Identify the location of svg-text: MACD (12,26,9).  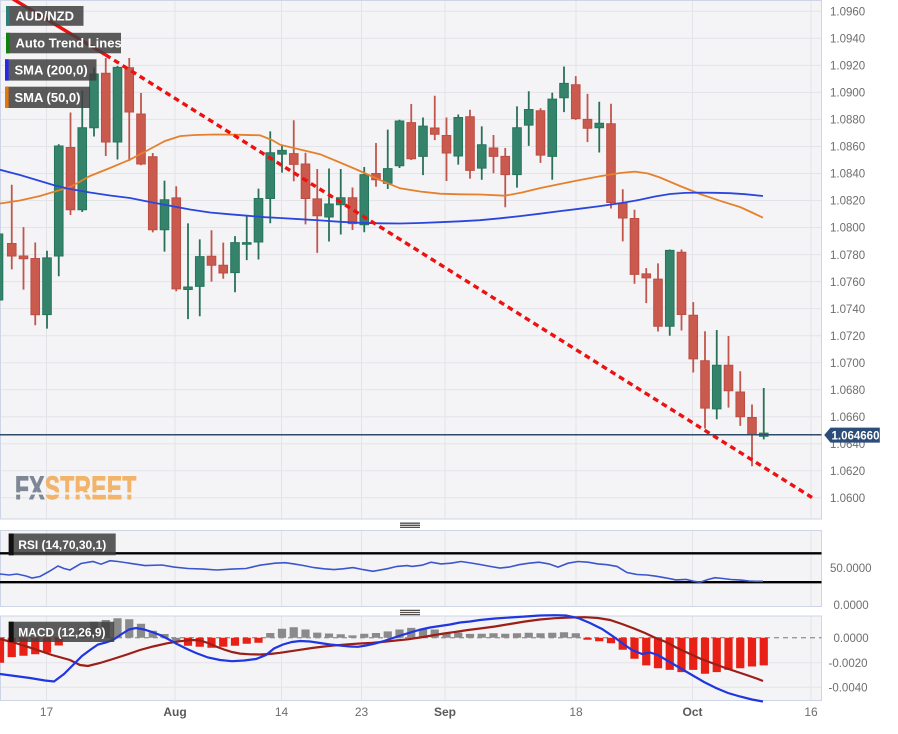
(61, 632).